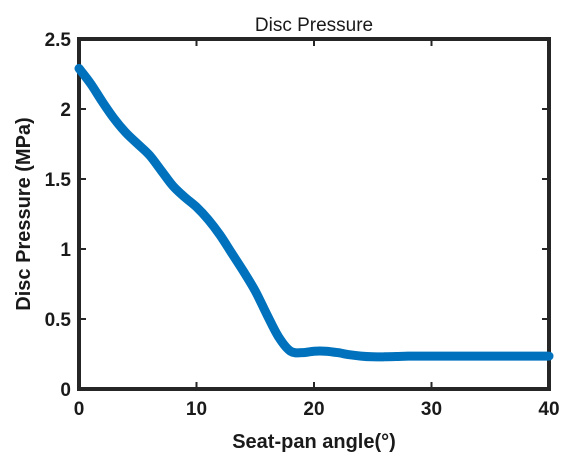 This screenshot has height=457, width=564. What do you see at coordinates (314, 25) in the screenshot?
I see `chart-title: Disc Pressure` at bounding box center [314, 25].